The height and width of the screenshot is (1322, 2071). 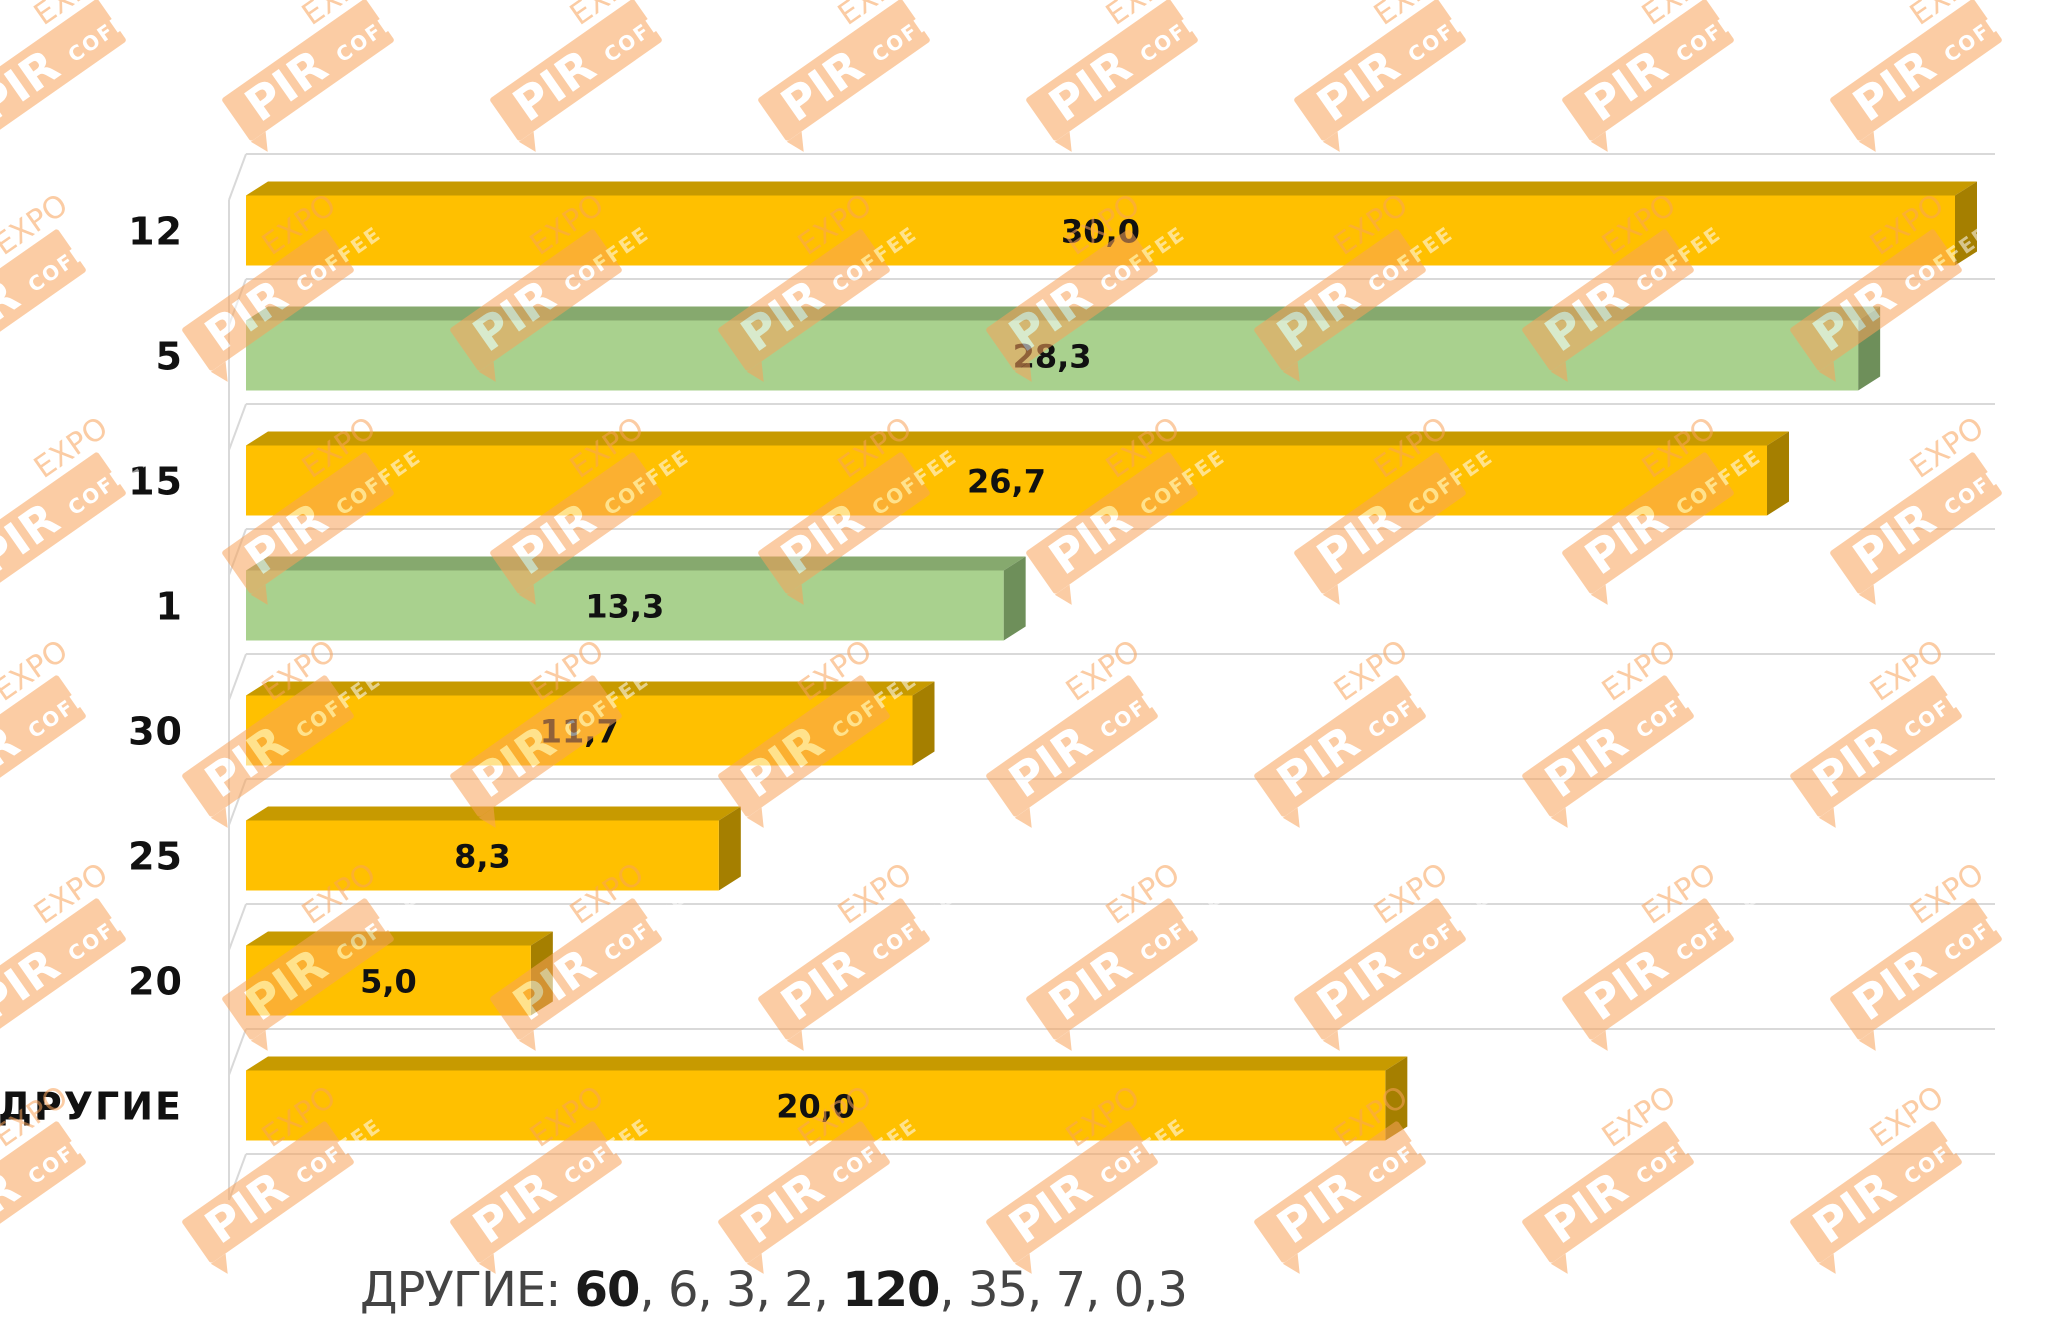 What do you see at coordinates (891, 1290) in the screenshot?
I see `footnote-value: 120` at bounding box center [891, 1290].